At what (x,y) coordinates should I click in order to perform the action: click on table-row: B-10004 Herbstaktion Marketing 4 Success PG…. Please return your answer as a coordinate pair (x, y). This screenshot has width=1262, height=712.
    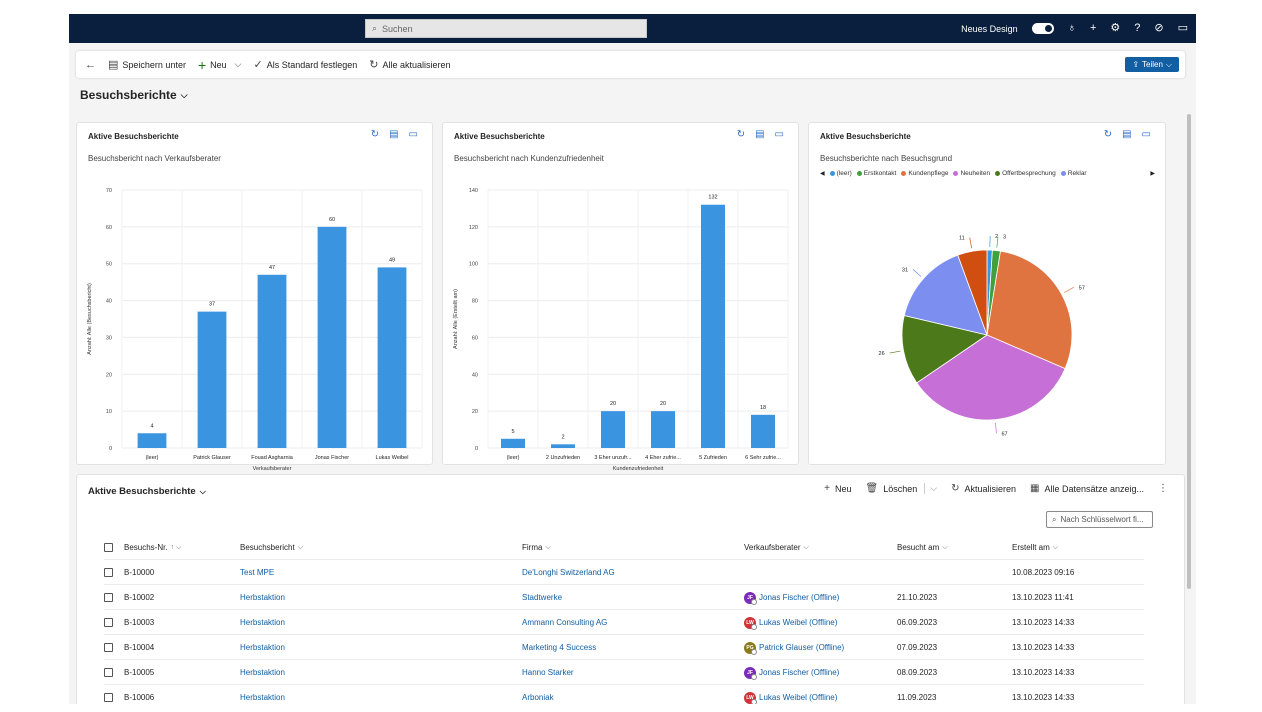
    Looking at the image, I should click on (624, 647).